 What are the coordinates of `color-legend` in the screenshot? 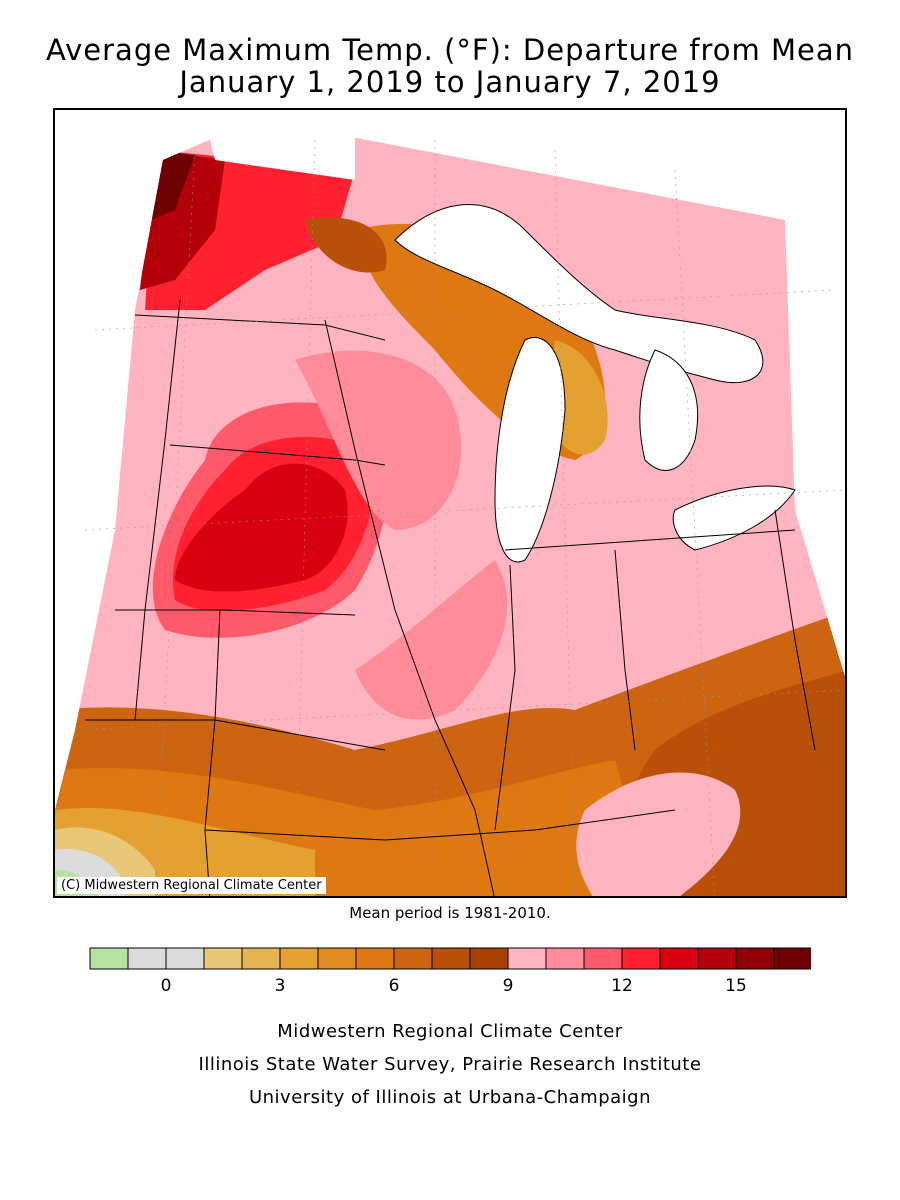 It's located at (450, 958).